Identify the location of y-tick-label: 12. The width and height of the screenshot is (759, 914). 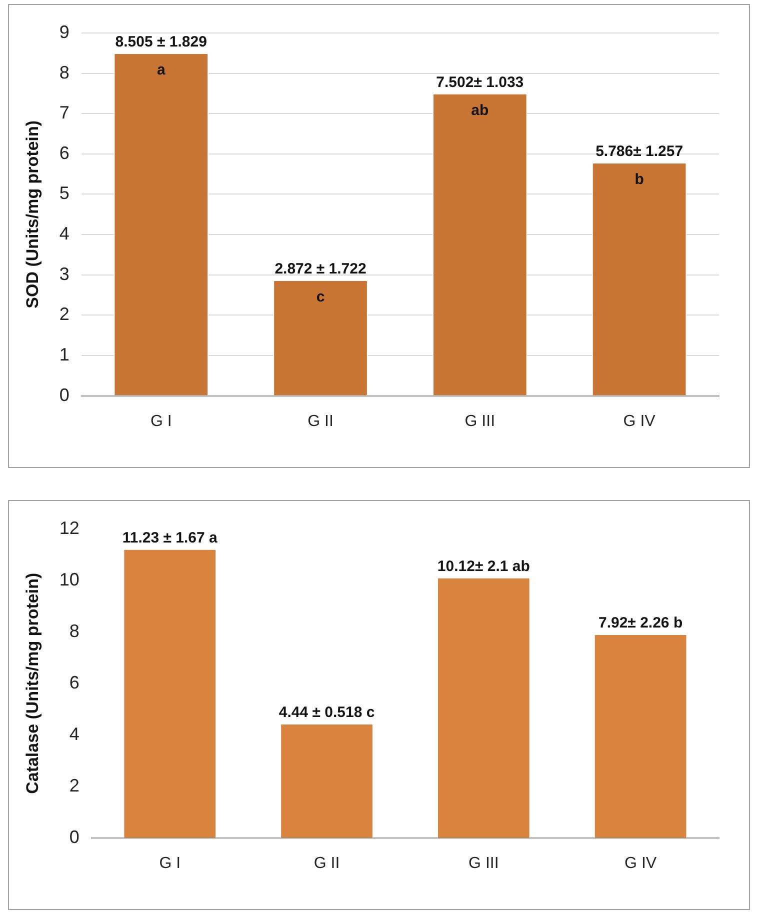
(69, 528).